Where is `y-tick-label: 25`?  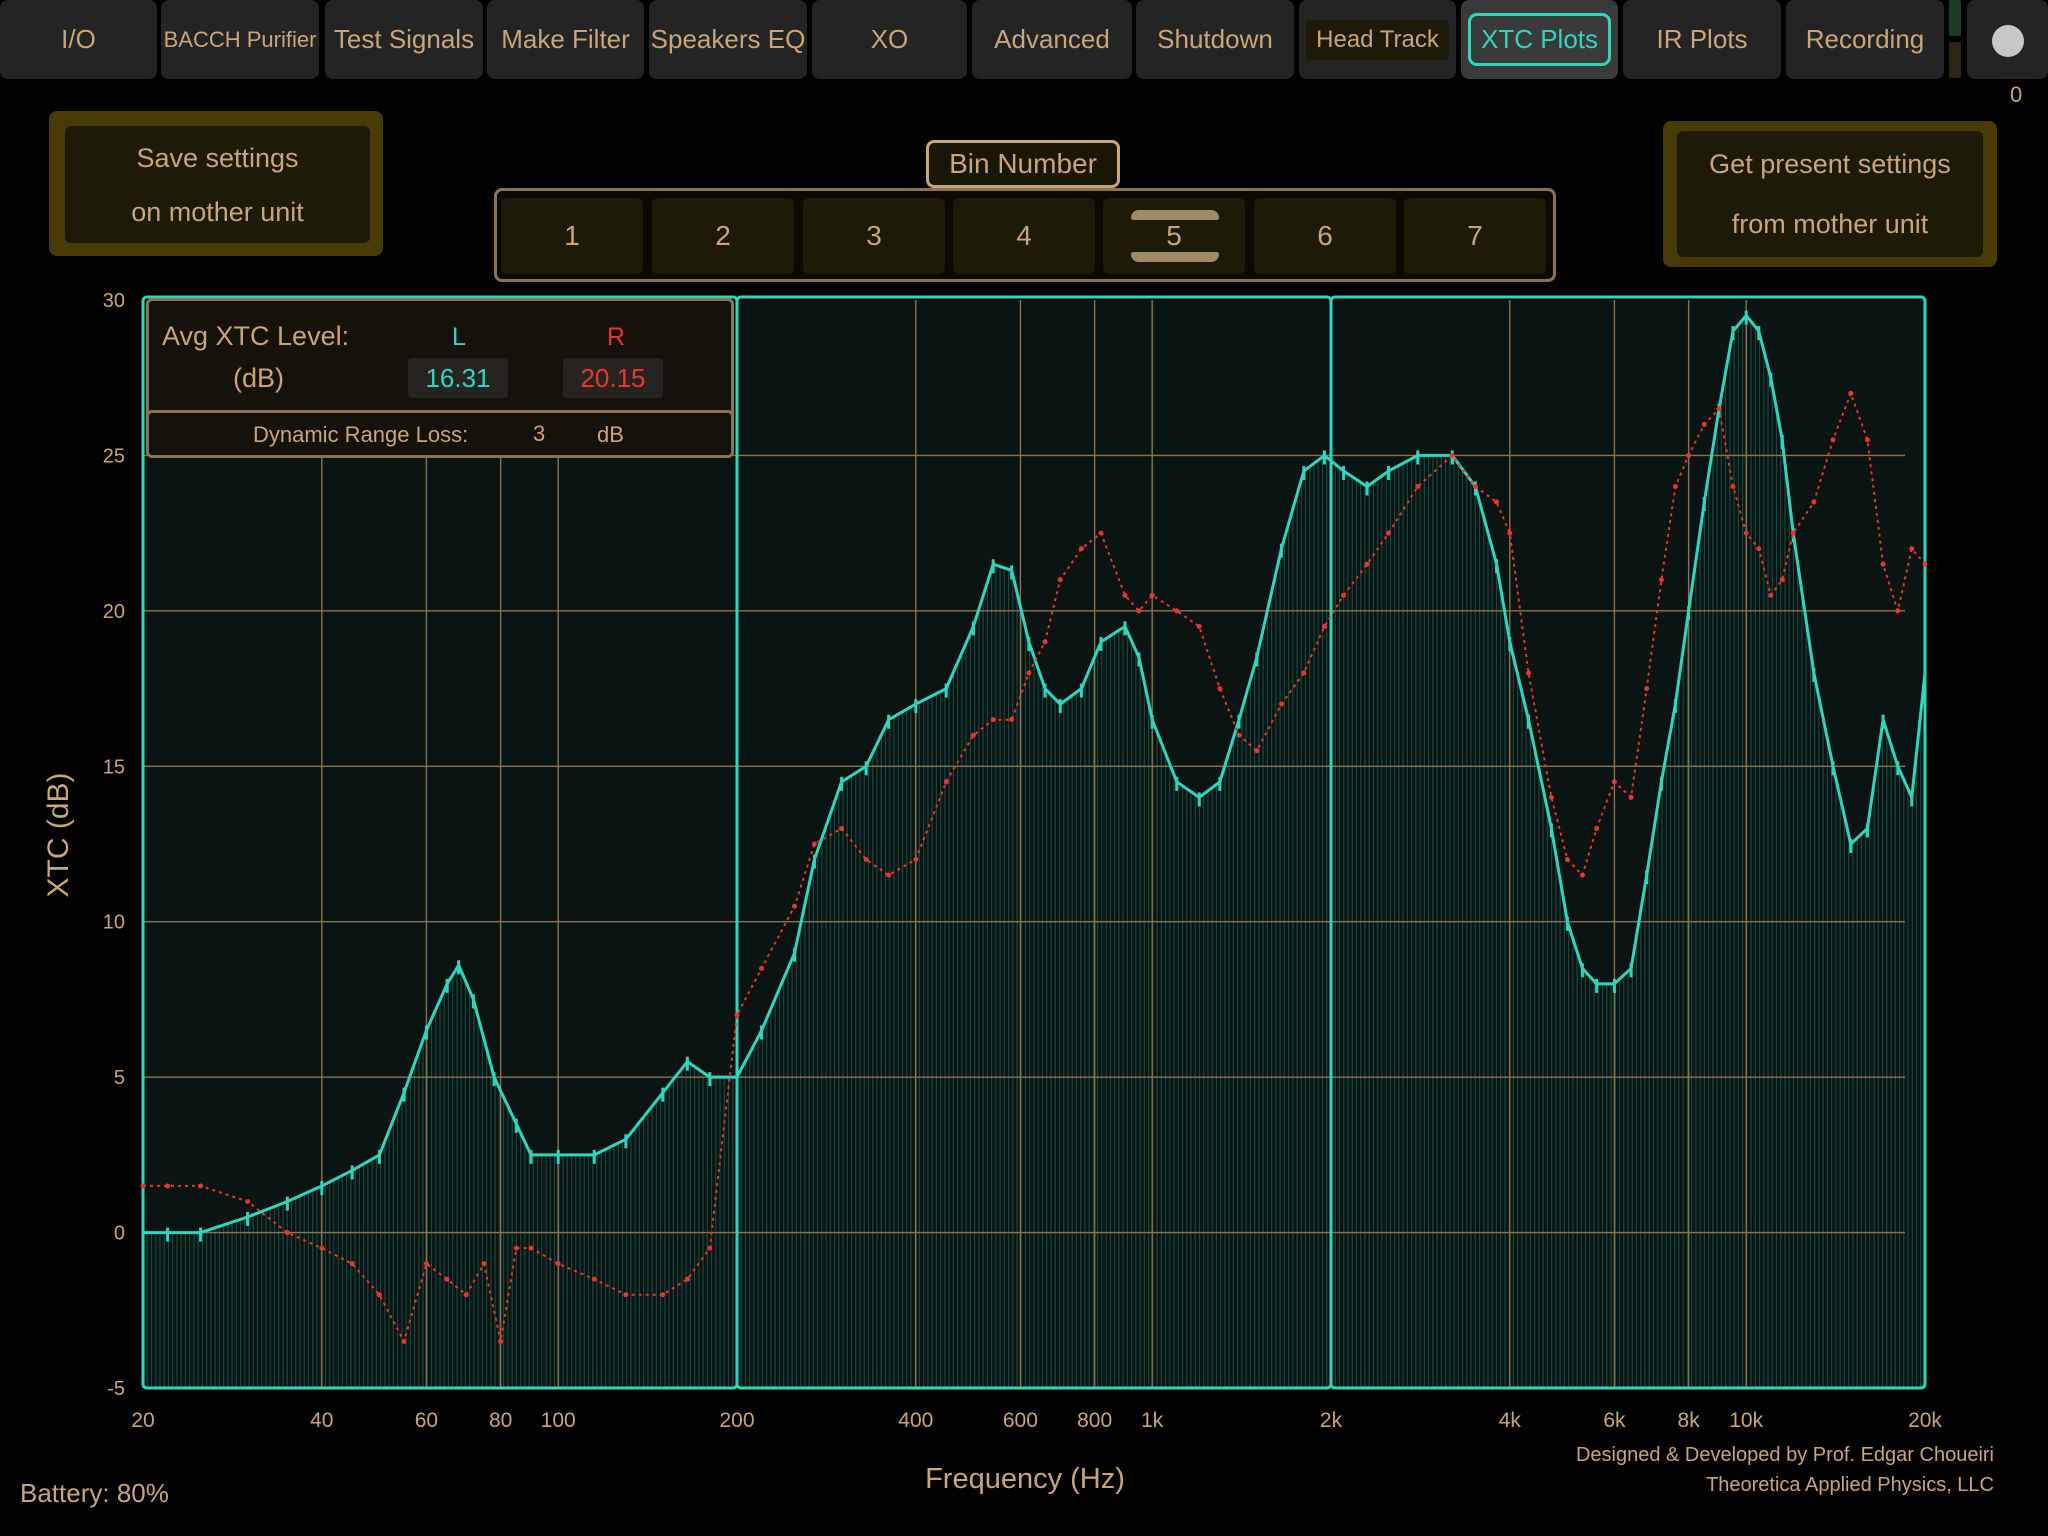 y-tick-label: 25 is located at coordinates (114, 456).